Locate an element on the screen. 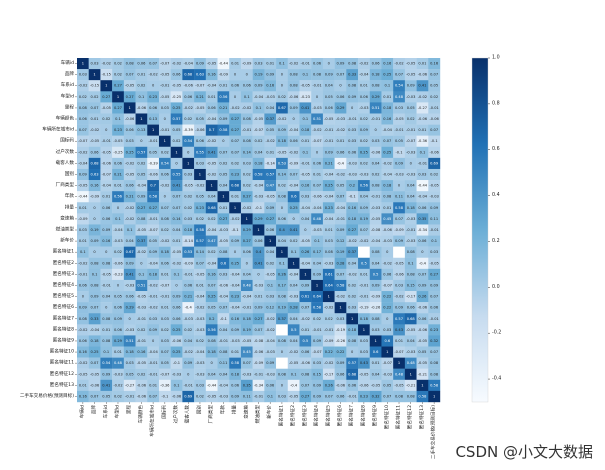 The image size is (605, 470). cell-value-label: 0.14 is located at coordinates (282, 175).